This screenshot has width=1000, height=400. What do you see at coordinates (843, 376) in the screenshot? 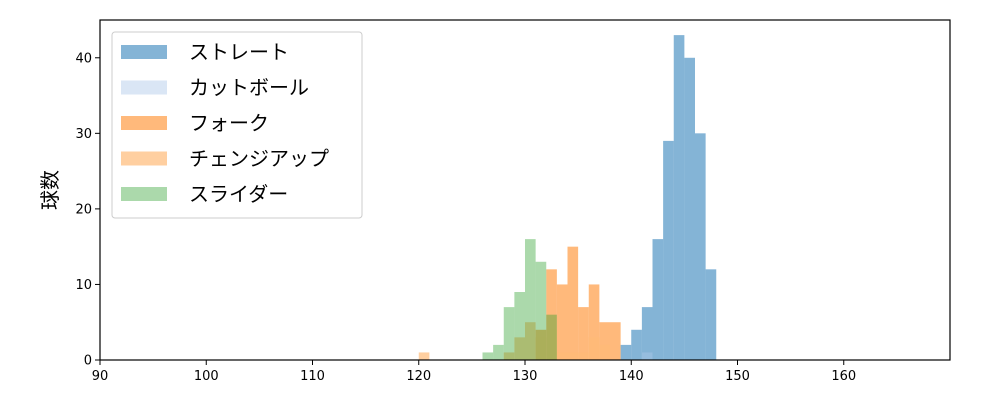
I see `x-tick-label: 160` at bounding box center [843, 376].